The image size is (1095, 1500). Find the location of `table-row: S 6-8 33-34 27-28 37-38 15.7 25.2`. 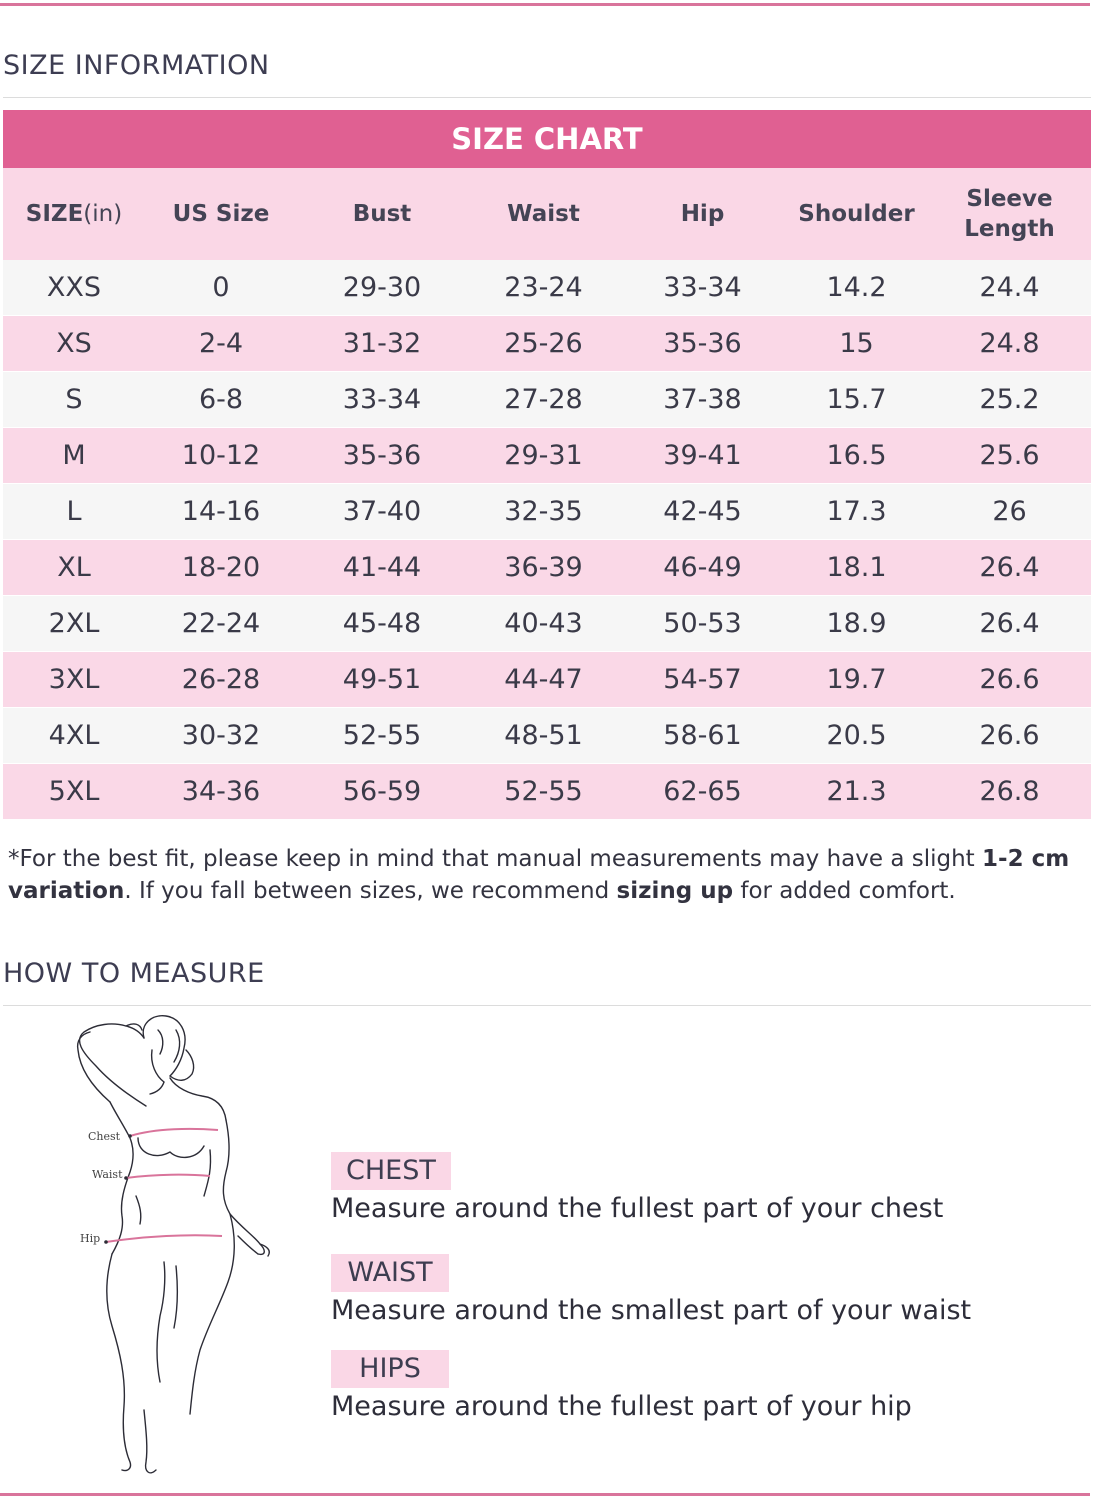

table-row: S 6-8 33-34 27-28 37-38 15.7 25.2 is located at coordinates (547, 399).